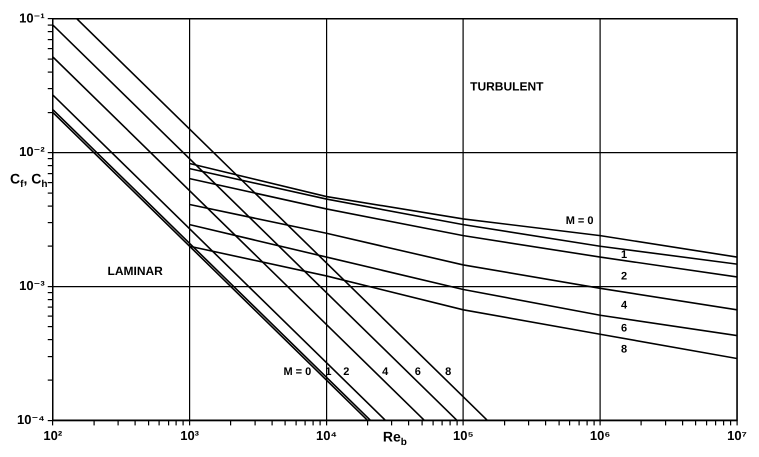  I want to click on x-tick-label: 10³, so click(190, 435).